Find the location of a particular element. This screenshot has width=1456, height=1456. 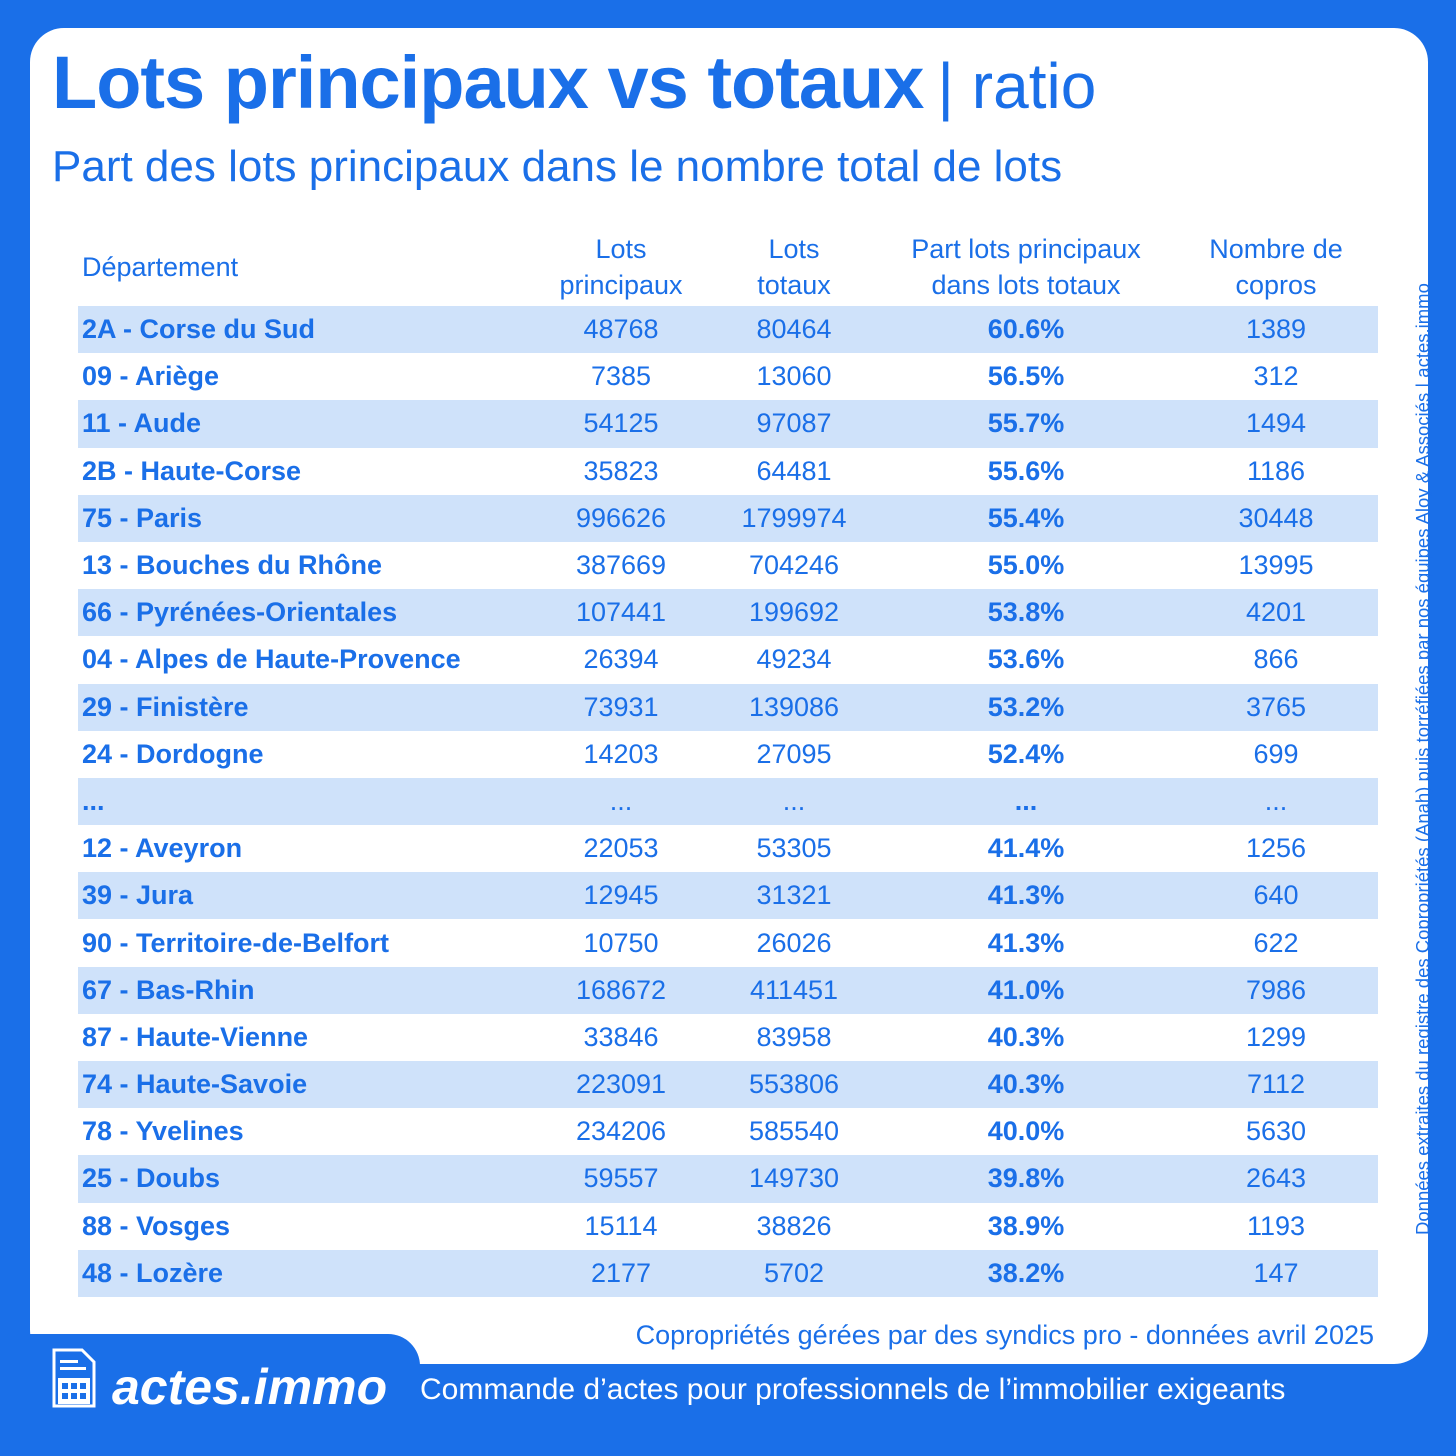

table-cell: 15114 is located at coordinates (621, 1225).